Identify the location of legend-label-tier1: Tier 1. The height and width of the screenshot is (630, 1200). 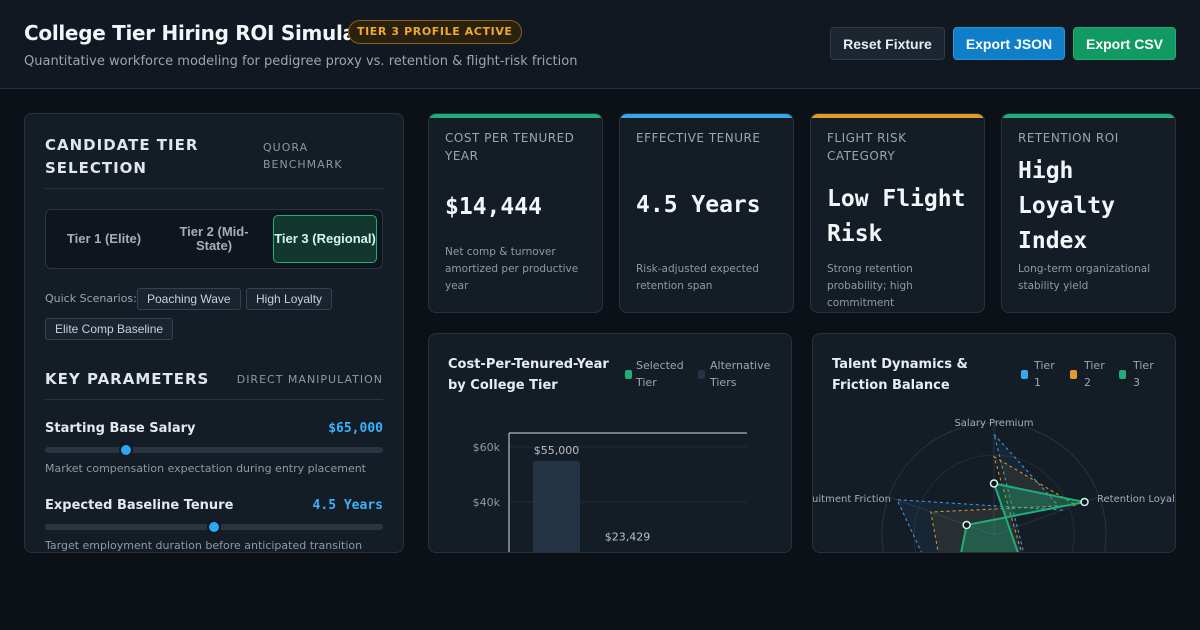
(1044, 374).